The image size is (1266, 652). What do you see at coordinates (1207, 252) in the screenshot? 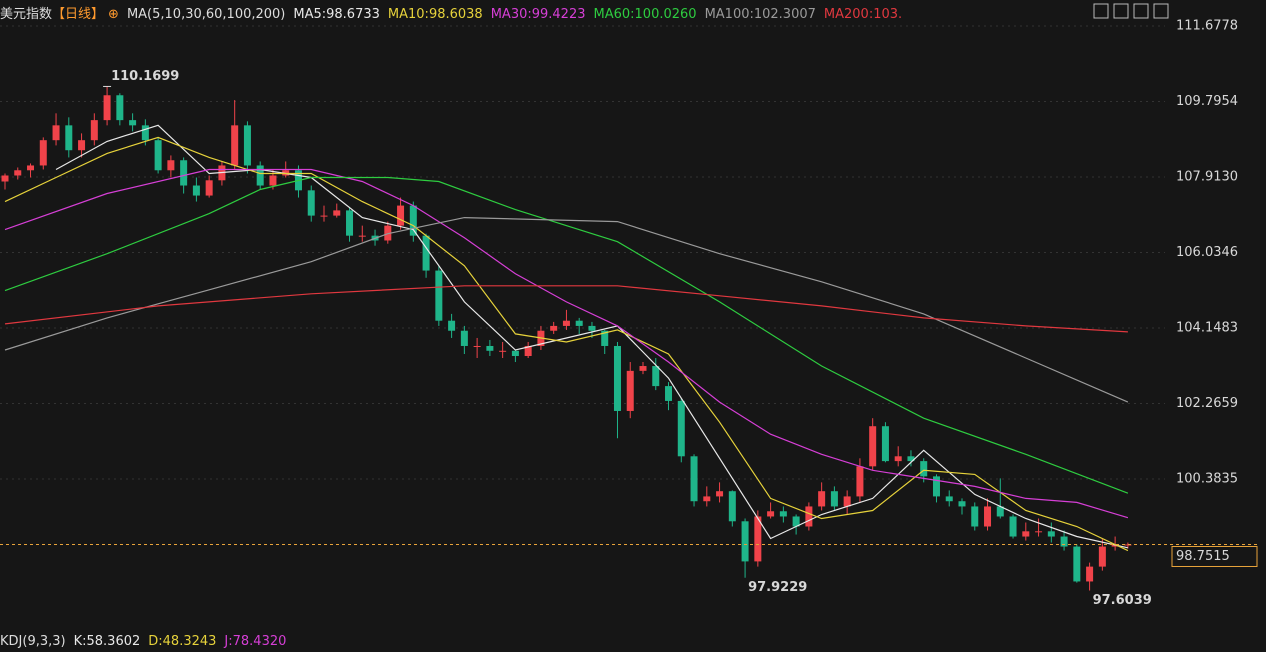
I see `price-marker-label: 106.0346` at bounding box center [1207, 252].